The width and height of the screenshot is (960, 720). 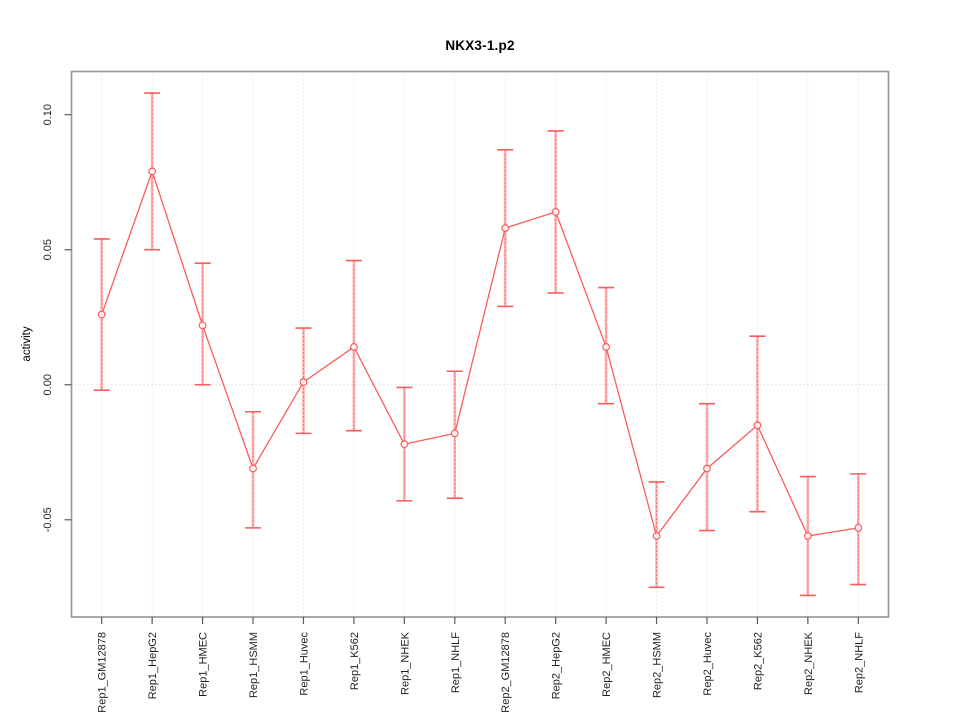 What do you see at coordinates (48, 249) in the screenshot?
I see `y-tick-label: 0.05` at bounding box center [48, 249].